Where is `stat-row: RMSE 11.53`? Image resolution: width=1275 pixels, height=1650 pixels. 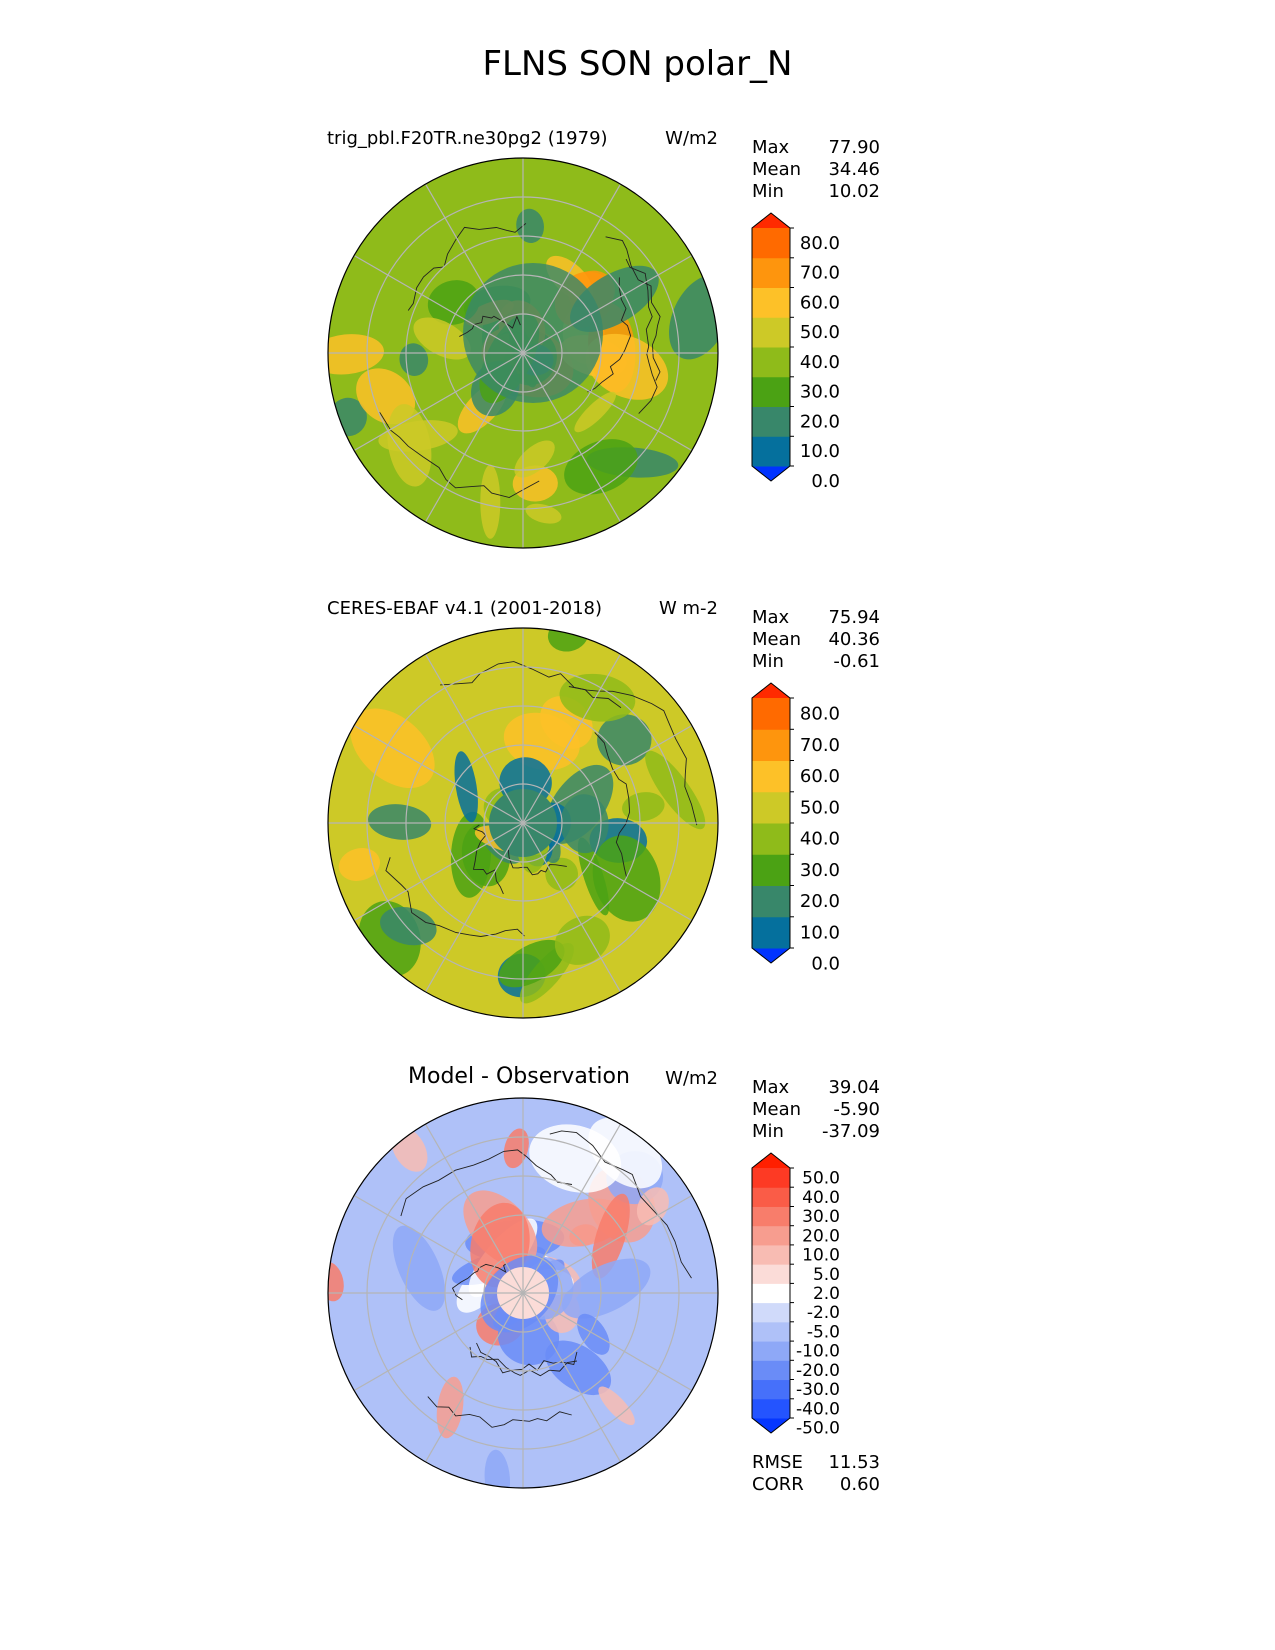
stat-row: RMSE 11.53 is located at coordinates (816, 1462).